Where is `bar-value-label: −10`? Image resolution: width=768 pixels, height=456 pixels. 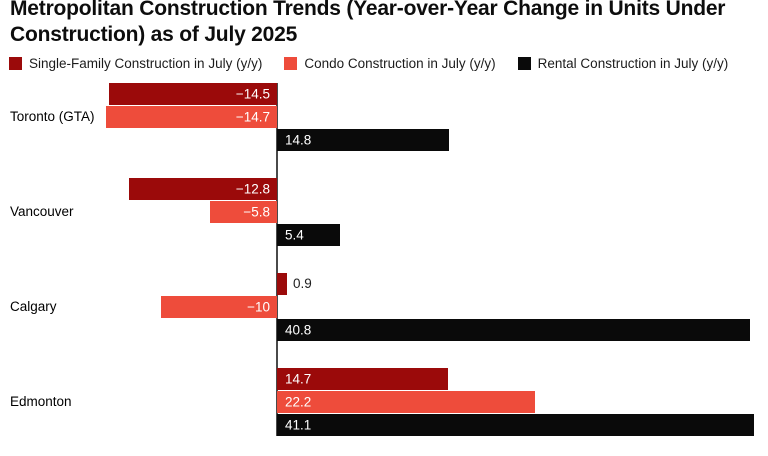 bar-value-label: −10 is located at coordinates (258, 307).